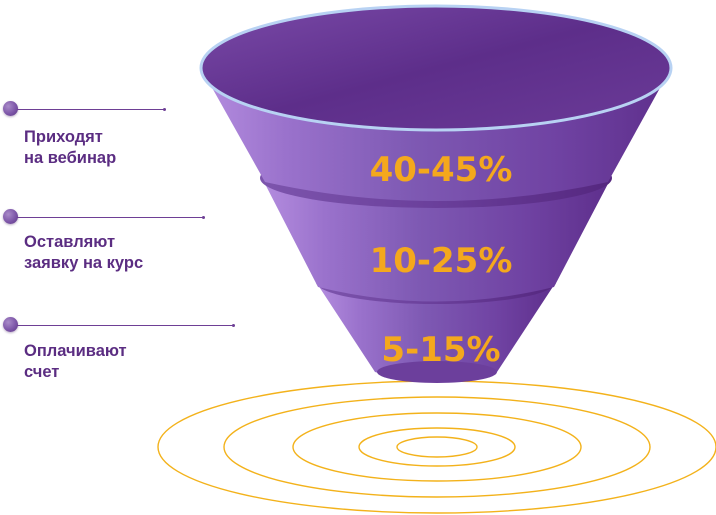  What do you see at coordinates (440, 350) in the screenshot?
I see `stage-value-payment: 5-15%` at bounding box center [440, 350].